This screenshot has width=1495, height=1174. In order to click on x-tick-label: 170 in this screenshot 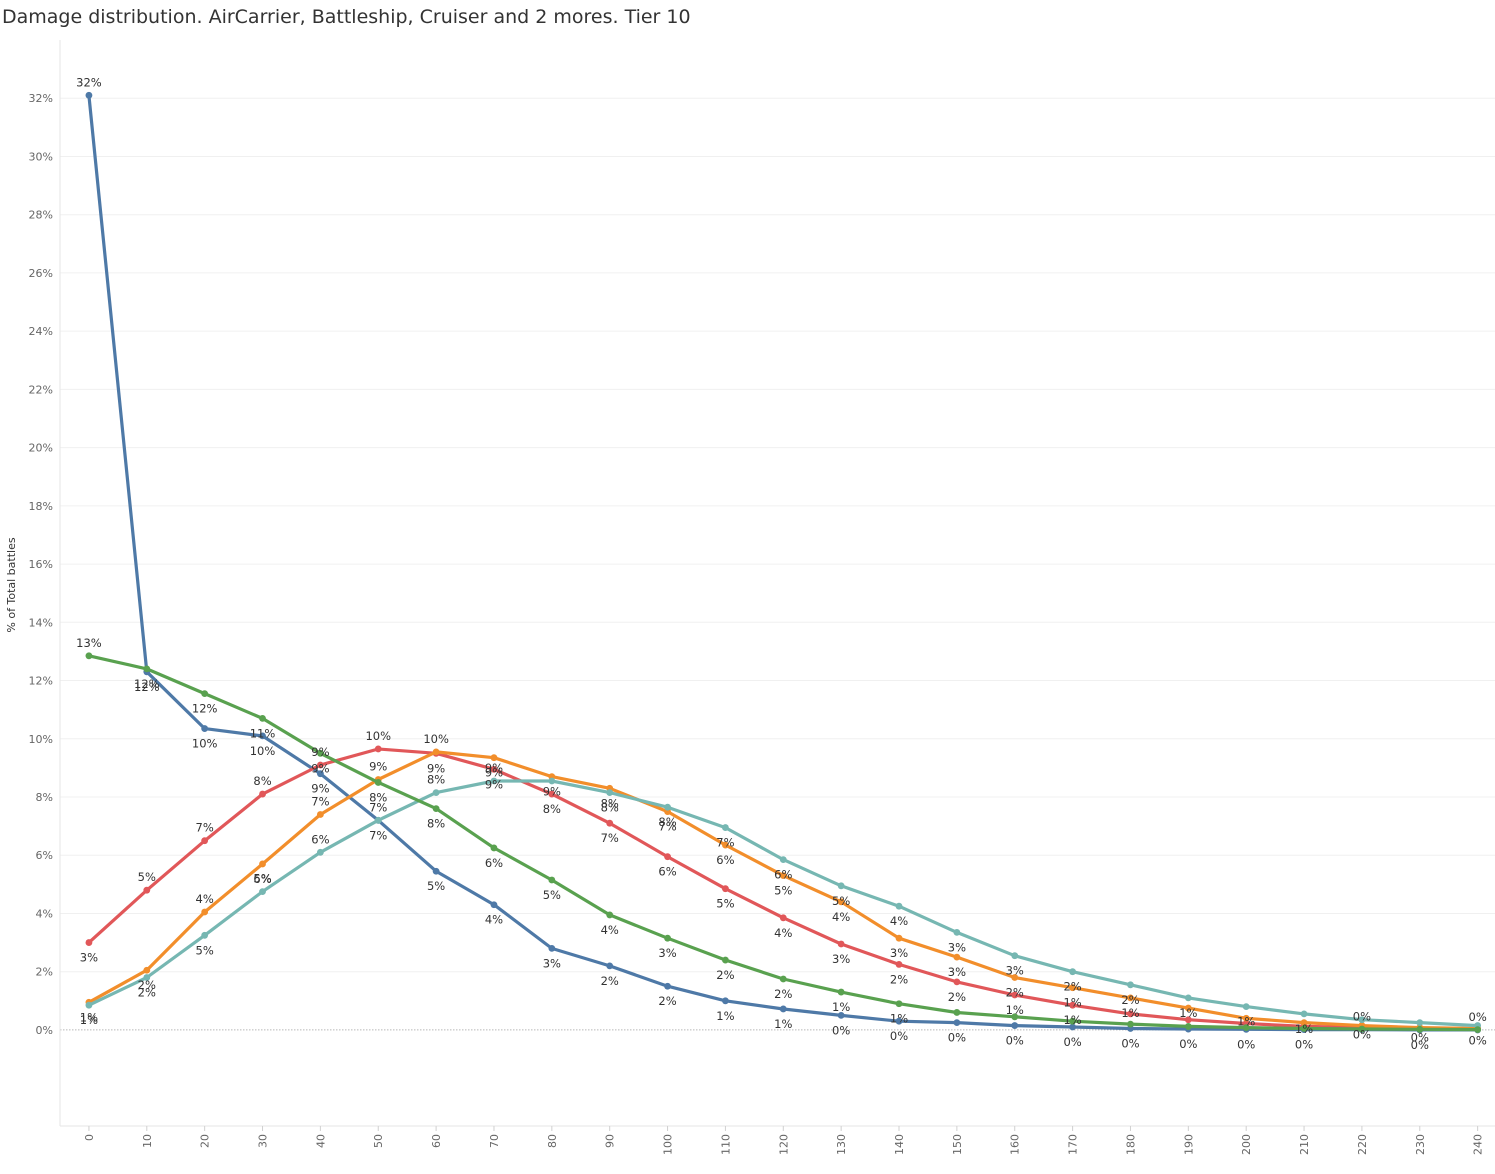, I will do `click(1073, 1144)`.